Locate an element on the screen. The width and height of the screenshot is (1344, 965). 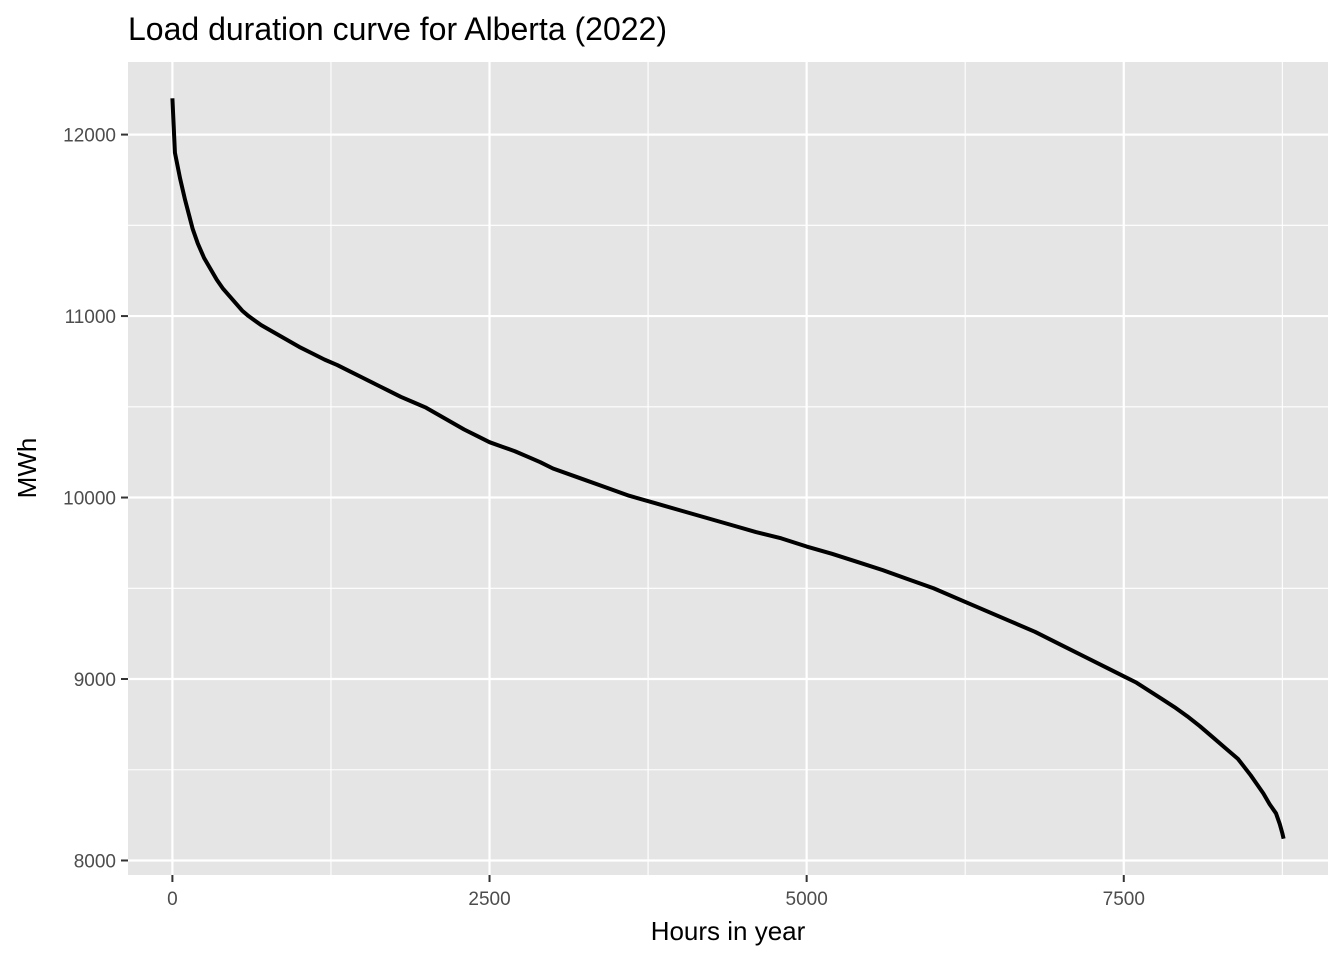
chart-title: Load duration curve for Alberta (2022) is located at coordinates (397, 29).